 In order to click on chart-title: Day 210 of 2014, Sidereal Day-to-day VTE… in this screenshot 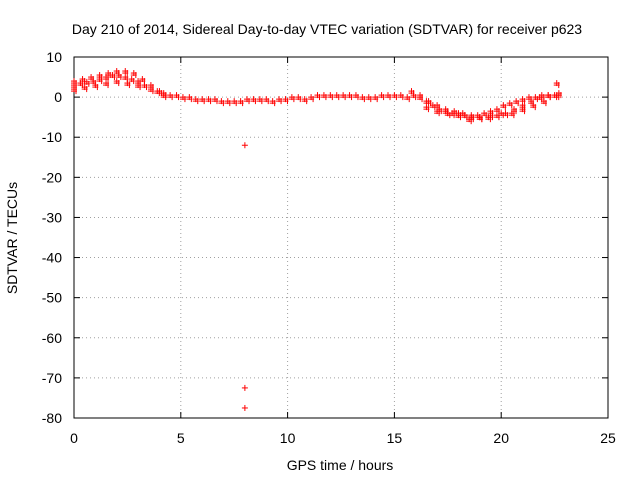, I will do `click(327, 29)`.